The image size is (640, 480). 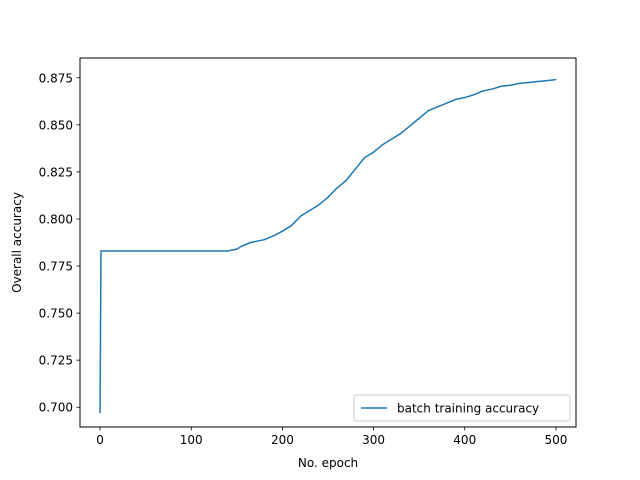 I want to click on y-tick-label: 0.725, so click(x=56, y=361).